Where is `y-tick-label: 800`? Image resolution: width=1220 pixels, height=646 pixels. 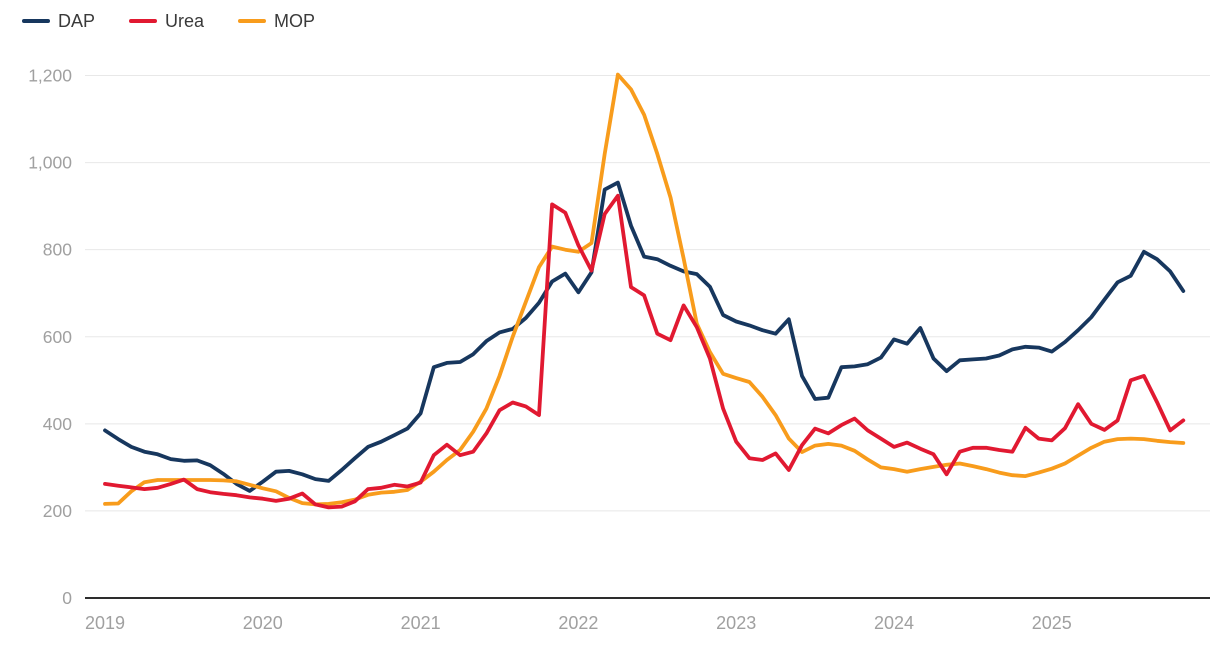 y-tick-label: 800 is located at coordinates (57, 250).